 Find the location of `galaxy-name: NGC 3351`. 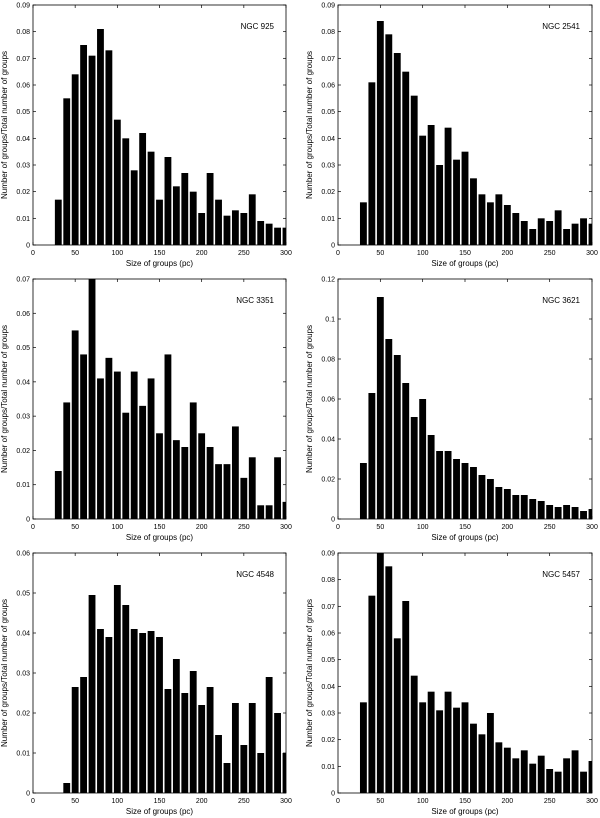

galaxy-name: NGC 3351 is located at coordinates (255, 300).